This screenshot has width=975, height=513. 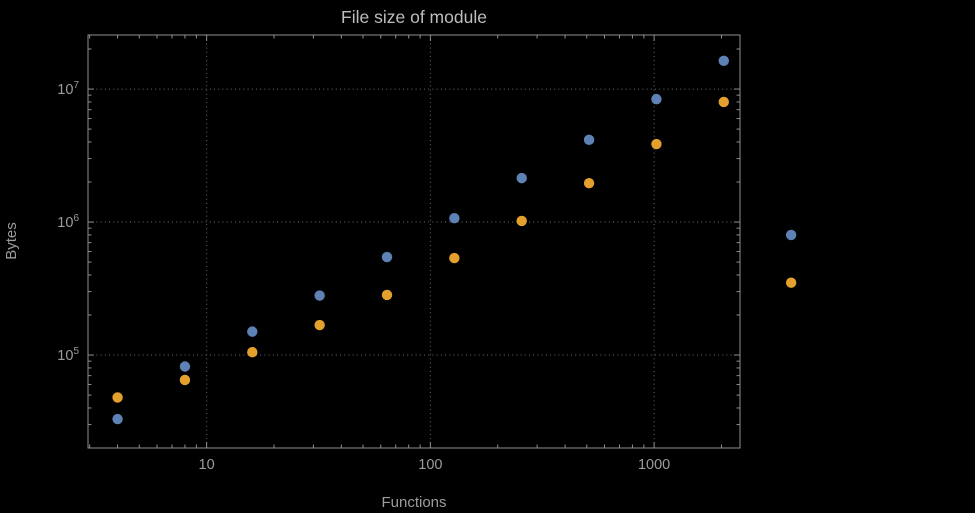 What do you see at coordinates (68, 89) in the screenshot?
I see `y-tick-label: 10⁷` at bounding box center [68, 89].